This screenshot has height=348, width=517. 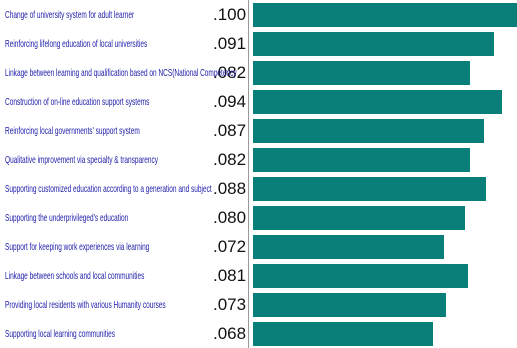 I want to click on value-label: .100, so click(x=230, y=14).